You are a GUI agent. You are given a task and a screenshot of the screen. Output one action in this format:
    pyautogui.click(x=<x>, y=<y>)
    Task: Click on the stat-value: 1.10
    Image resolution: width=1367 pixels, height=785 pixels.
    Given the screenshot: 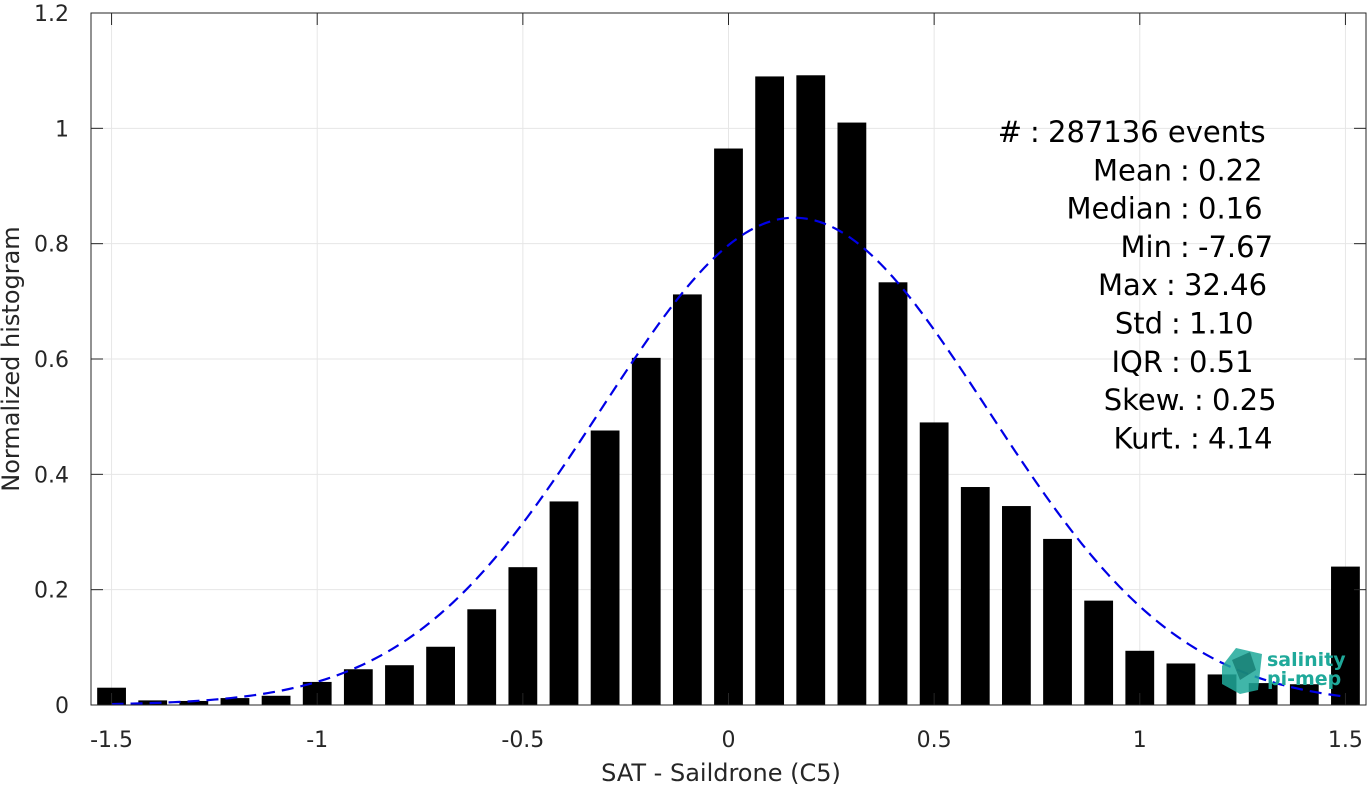 What is the action you would take?
    pyautogui.click(x=1221, y=324)
    